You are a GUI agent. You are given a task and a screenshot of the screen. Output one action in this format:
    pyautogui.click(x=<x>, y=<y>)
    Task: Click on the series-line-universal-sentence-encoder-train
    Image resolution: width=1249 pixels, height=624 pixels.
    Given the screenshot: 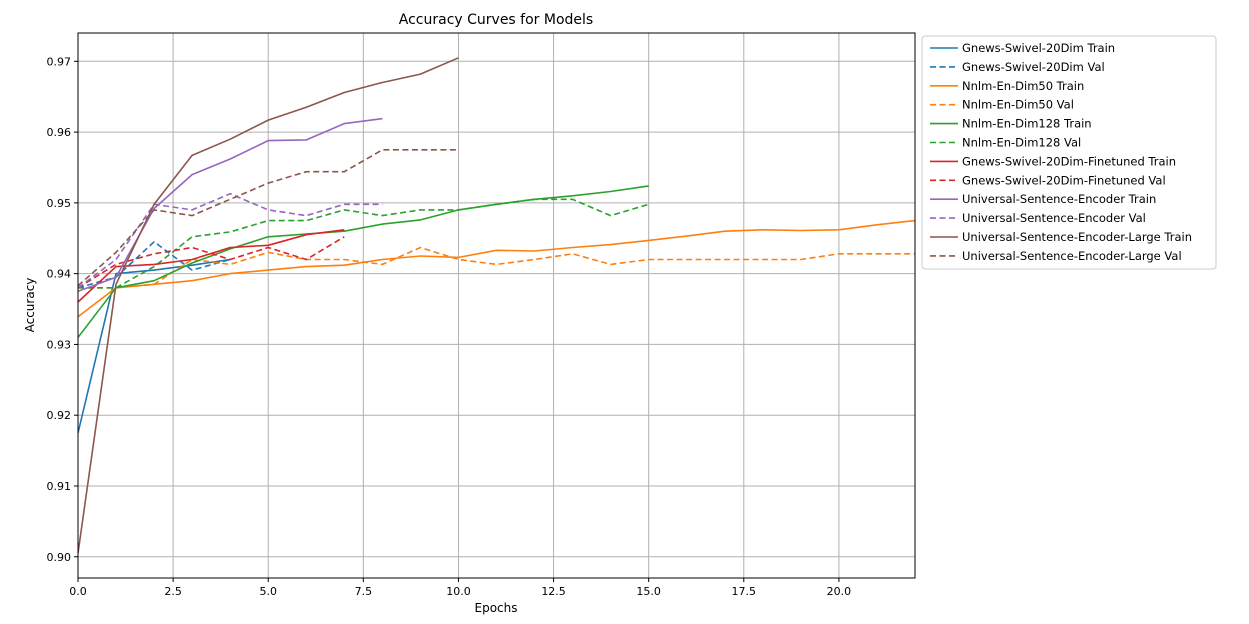 What is the action you would take?
    pyautogui.click(x=230, y=205)
    